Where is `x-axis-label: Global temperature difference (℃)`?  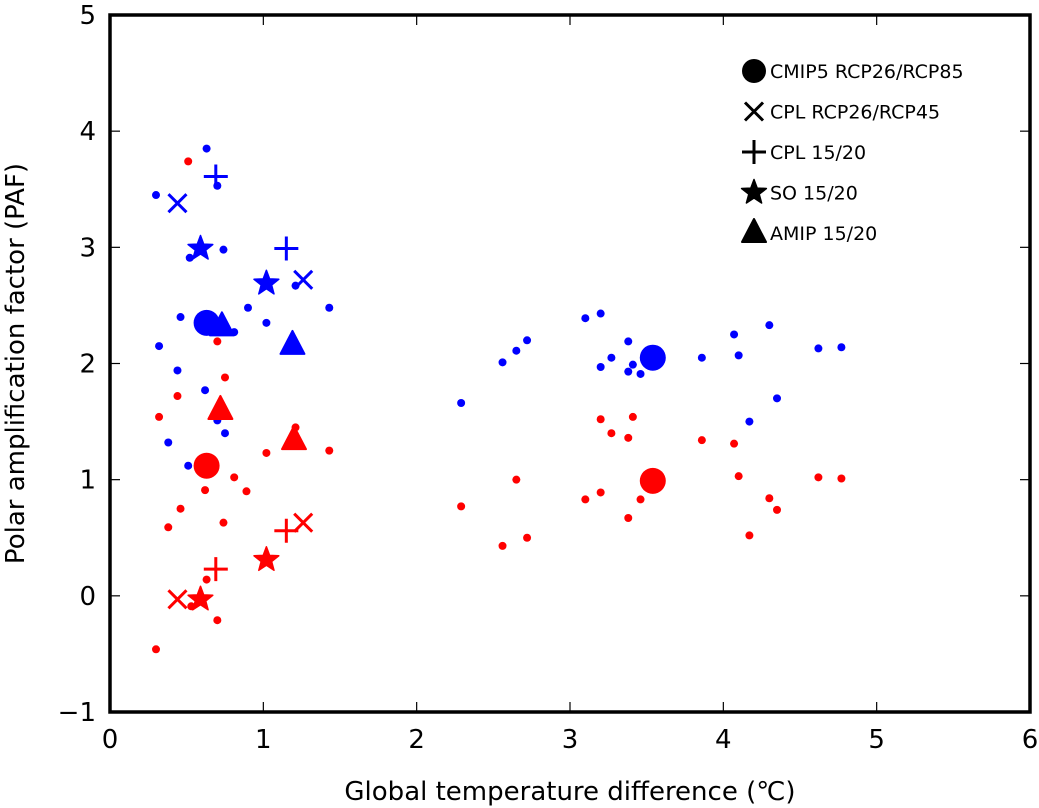 x-axis-label: Global temperature difference (℃) is located at coordinates (569, 792).